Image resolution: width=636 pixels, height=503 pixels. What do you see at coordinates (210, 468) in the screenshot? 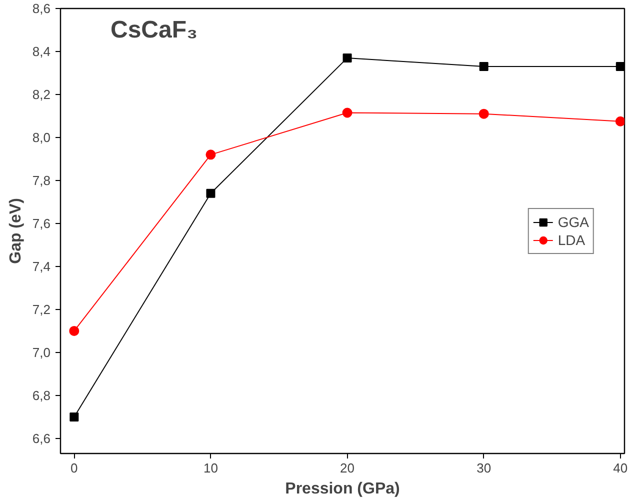
I see `x-tick-label: 10` at bounding box center [210, 468].